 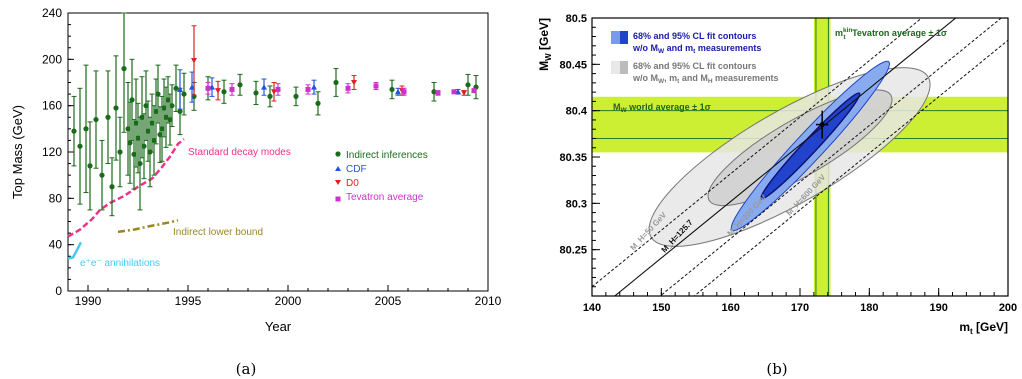 I want to click on b-x-tick-label-190: 190, so click(x=938, y=308).